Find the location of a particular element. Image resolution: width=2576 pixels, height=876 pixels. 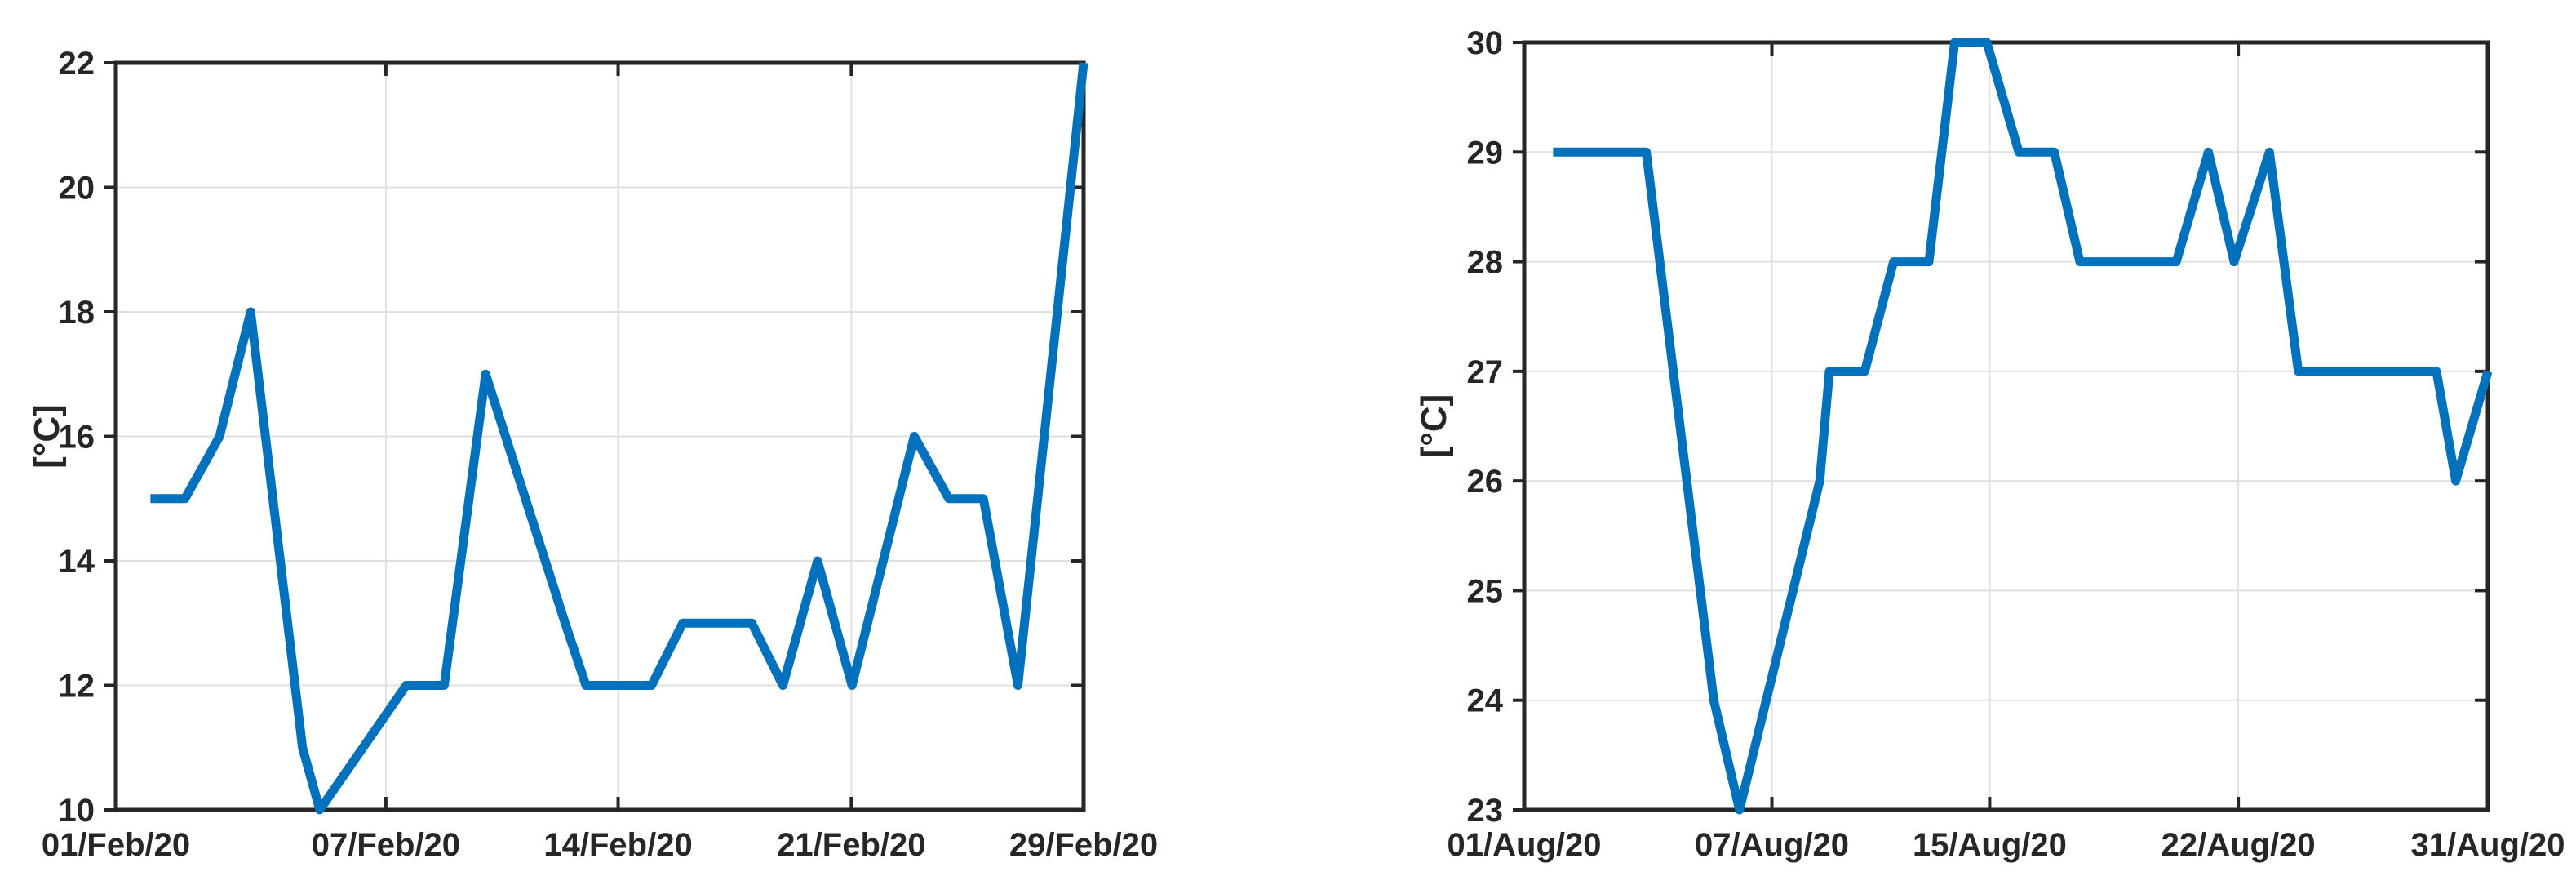

x-tick-label: 01/Feb/20 is located at coordinates (116, 845).